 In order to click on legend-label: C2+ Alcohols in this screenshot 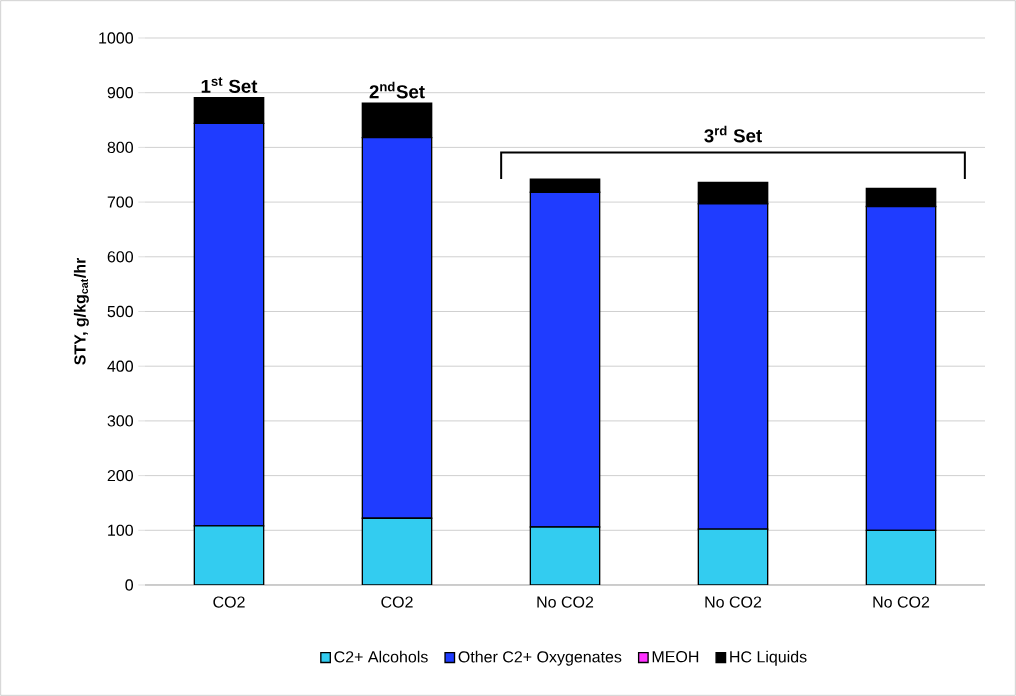, I will do `click(381, 656)`.